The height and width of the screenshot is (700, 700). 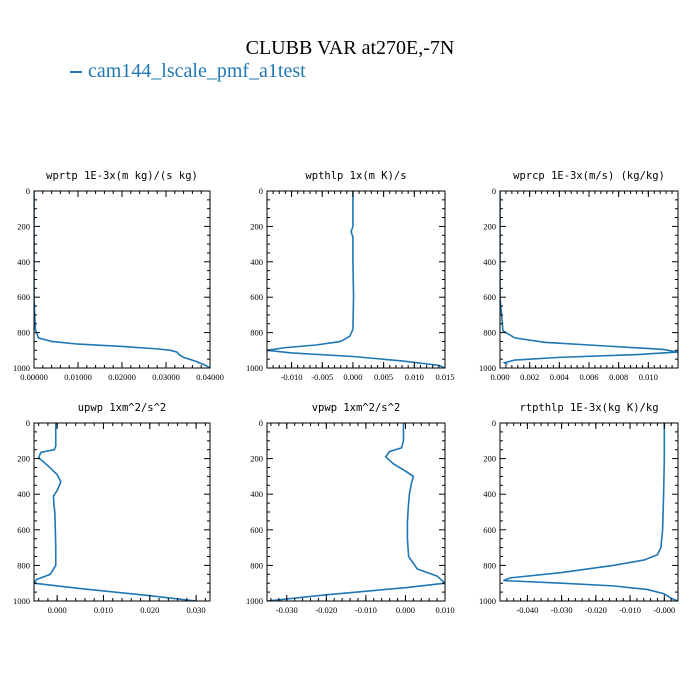 What do you see at coordinates (210, 377) in the screenshot?
I see `x-tick-label: 0.04000` at bounding box center [210, 377].